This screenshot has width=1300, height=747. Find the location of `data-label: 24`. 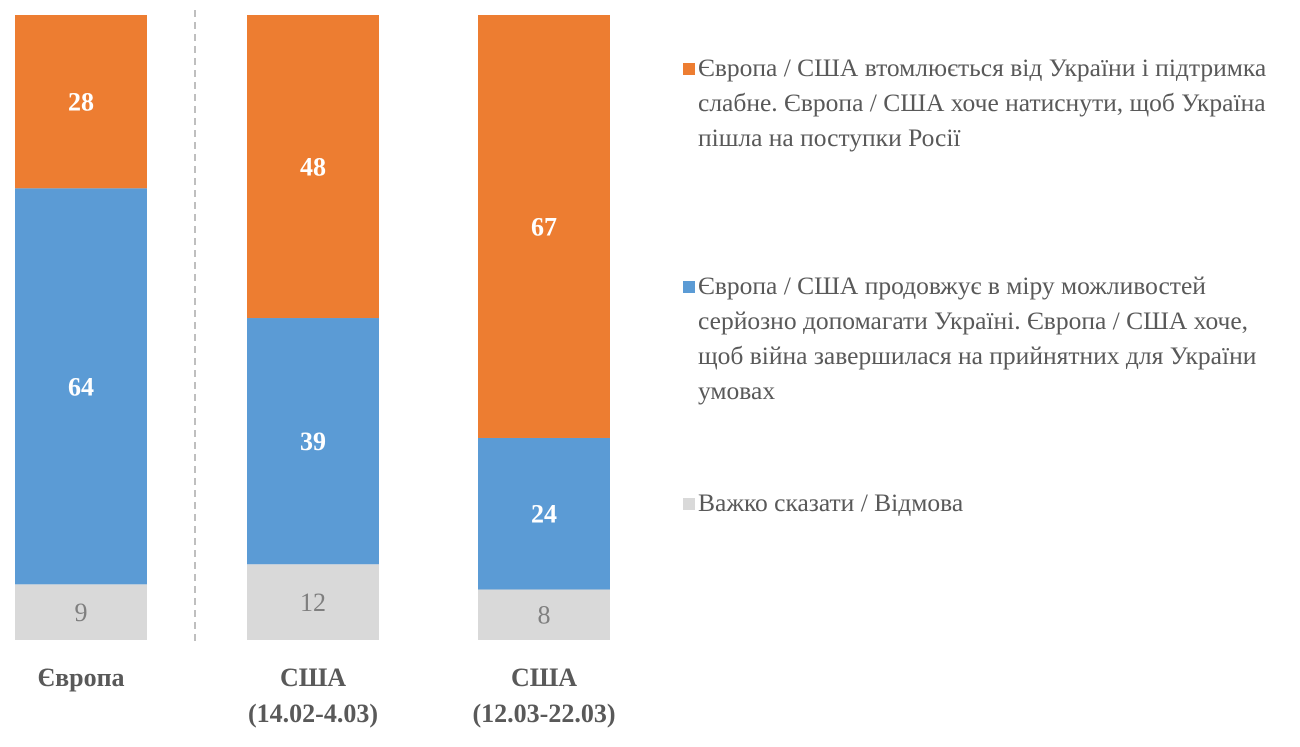

data-label: 24 is located at coordinates (544, 514).